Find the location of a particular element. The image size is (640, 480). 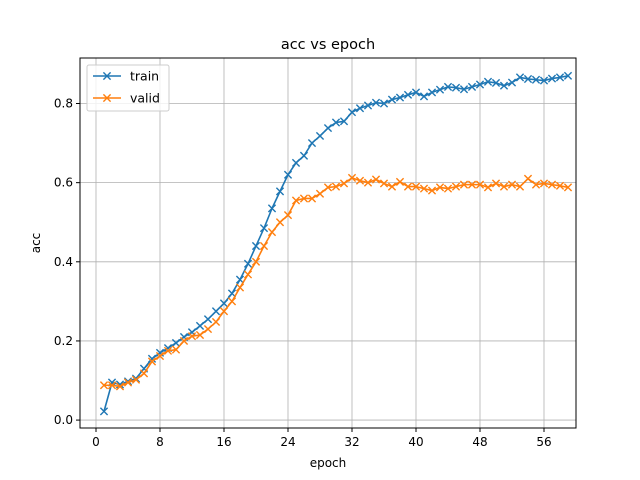

x-tick-label: 48 is located at coordinates (479, 442).